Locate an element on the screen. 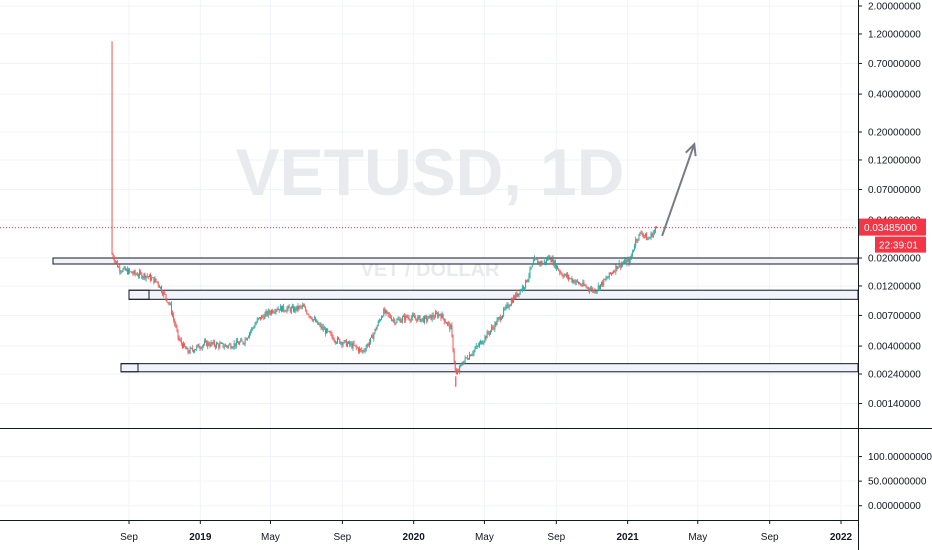  lower-tick-label: 0.00000000 is located at coordinates (894, 506).